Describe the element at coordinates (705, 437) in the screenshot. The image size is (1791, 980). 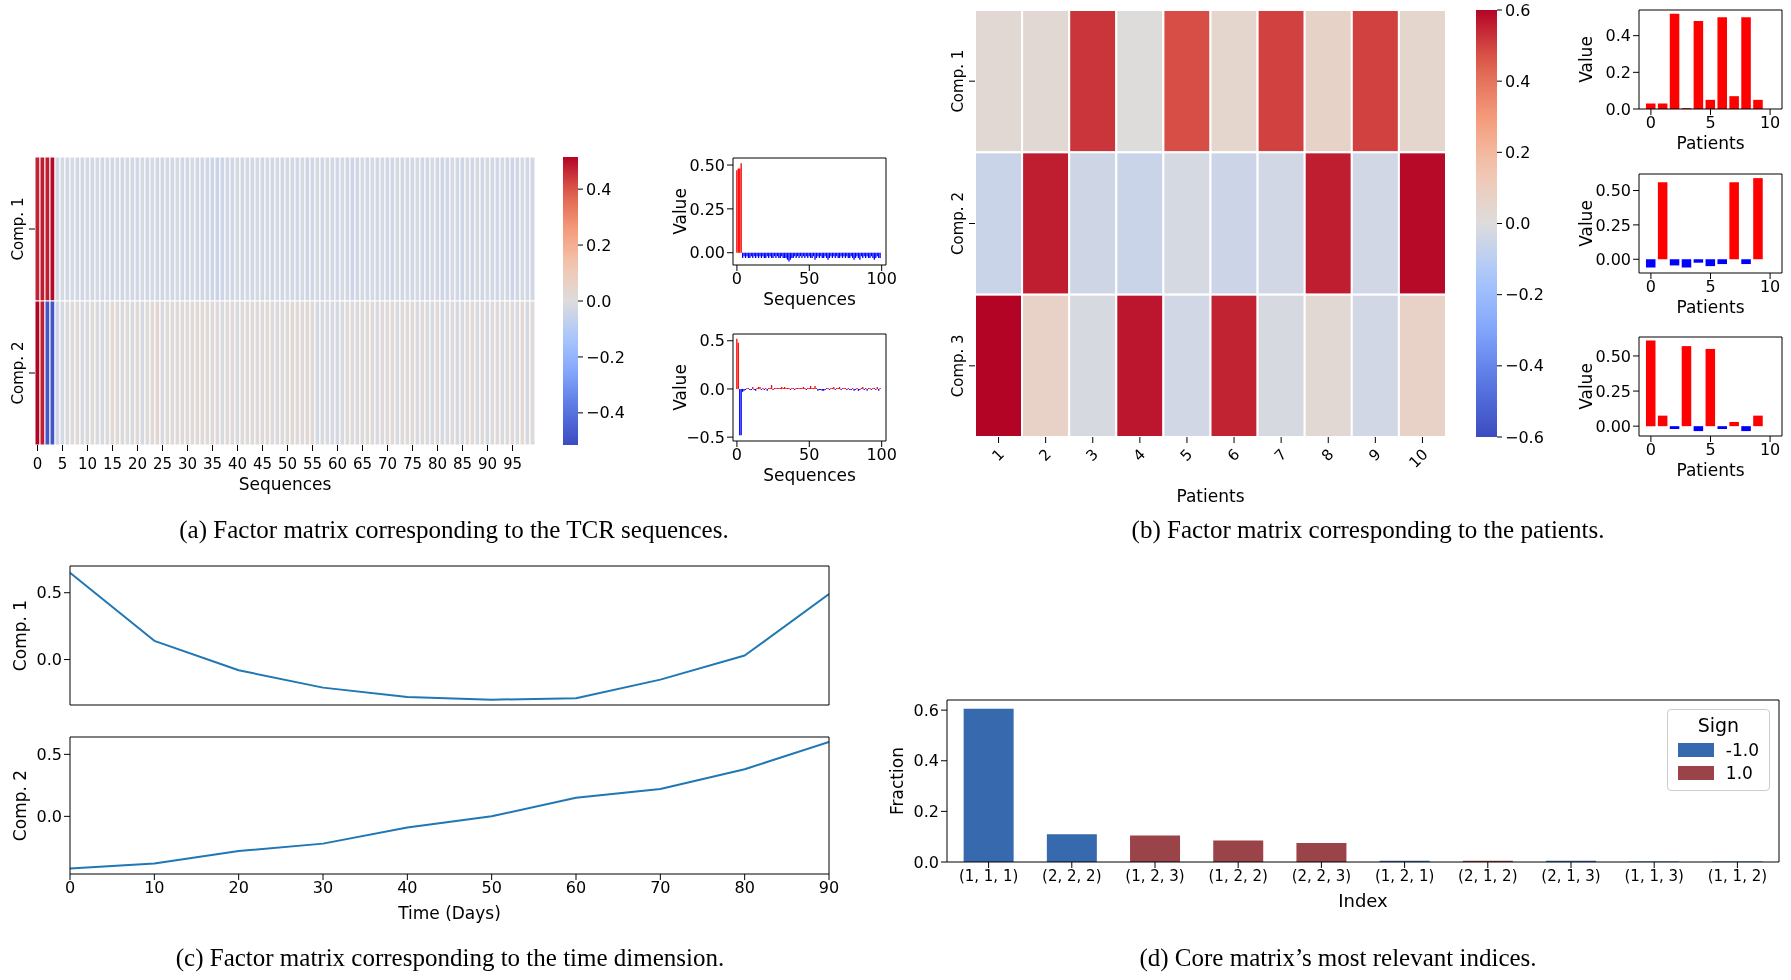
I see `y-tick-label: −0.5` at that location.